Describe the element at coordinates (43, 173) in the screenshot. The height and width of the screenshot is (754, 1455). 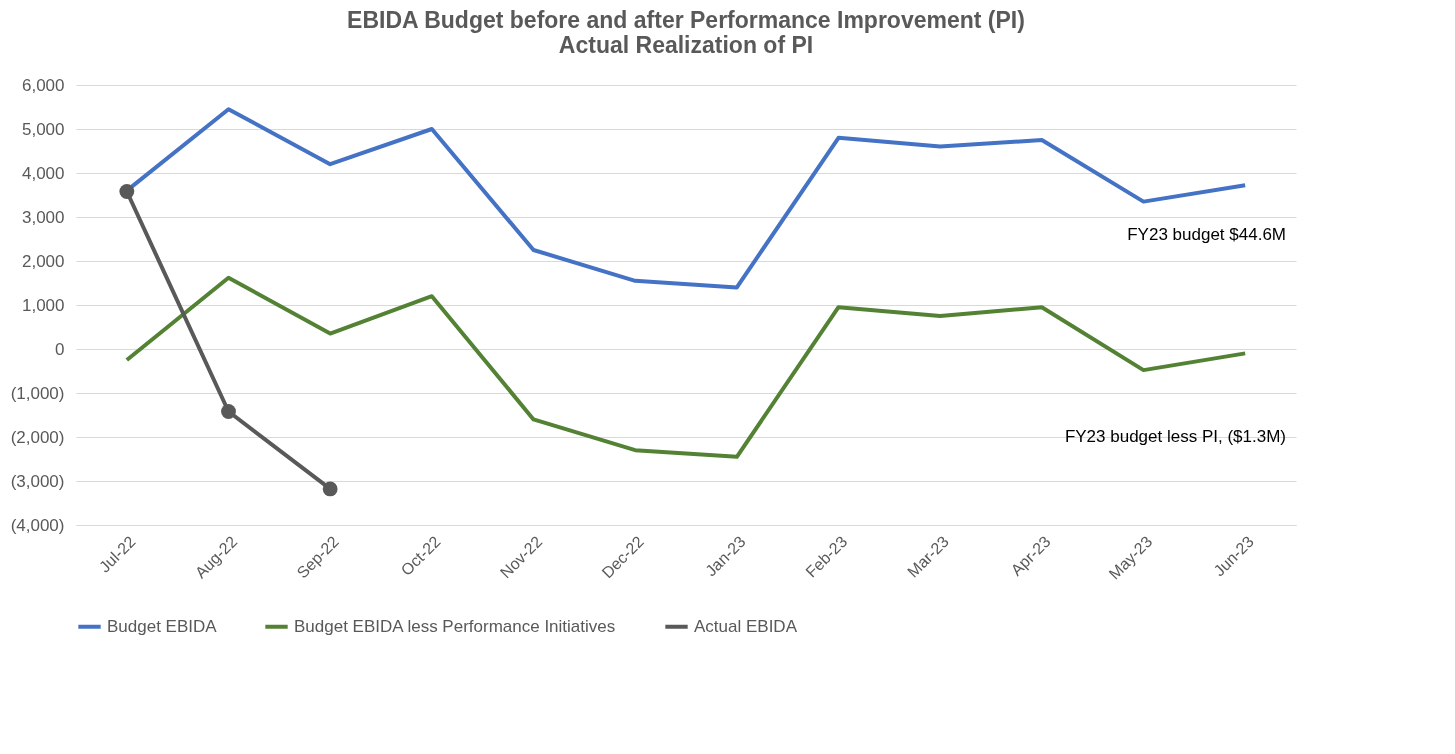
I see `y-tick-label: 4,000` at that location.